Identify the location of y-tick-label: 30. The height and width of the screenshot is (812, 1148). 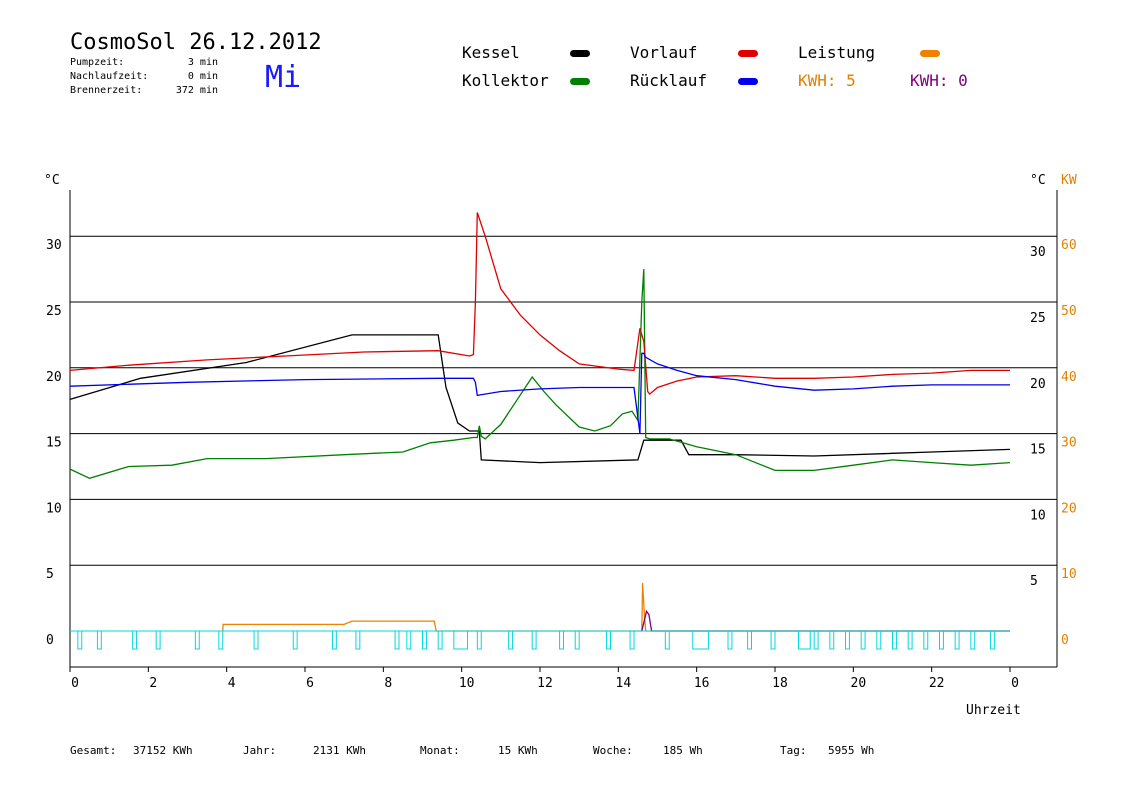
(54, 245).